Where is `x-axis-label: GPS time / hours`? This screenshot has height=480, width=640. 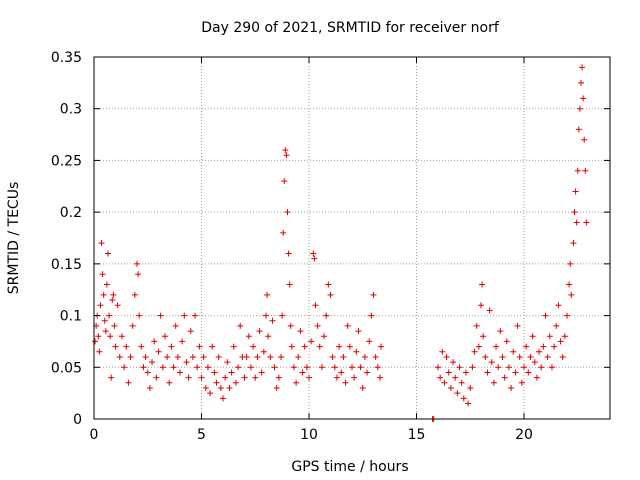
x-axis-label: GPS time / hours is located at coordinates (349, 467).